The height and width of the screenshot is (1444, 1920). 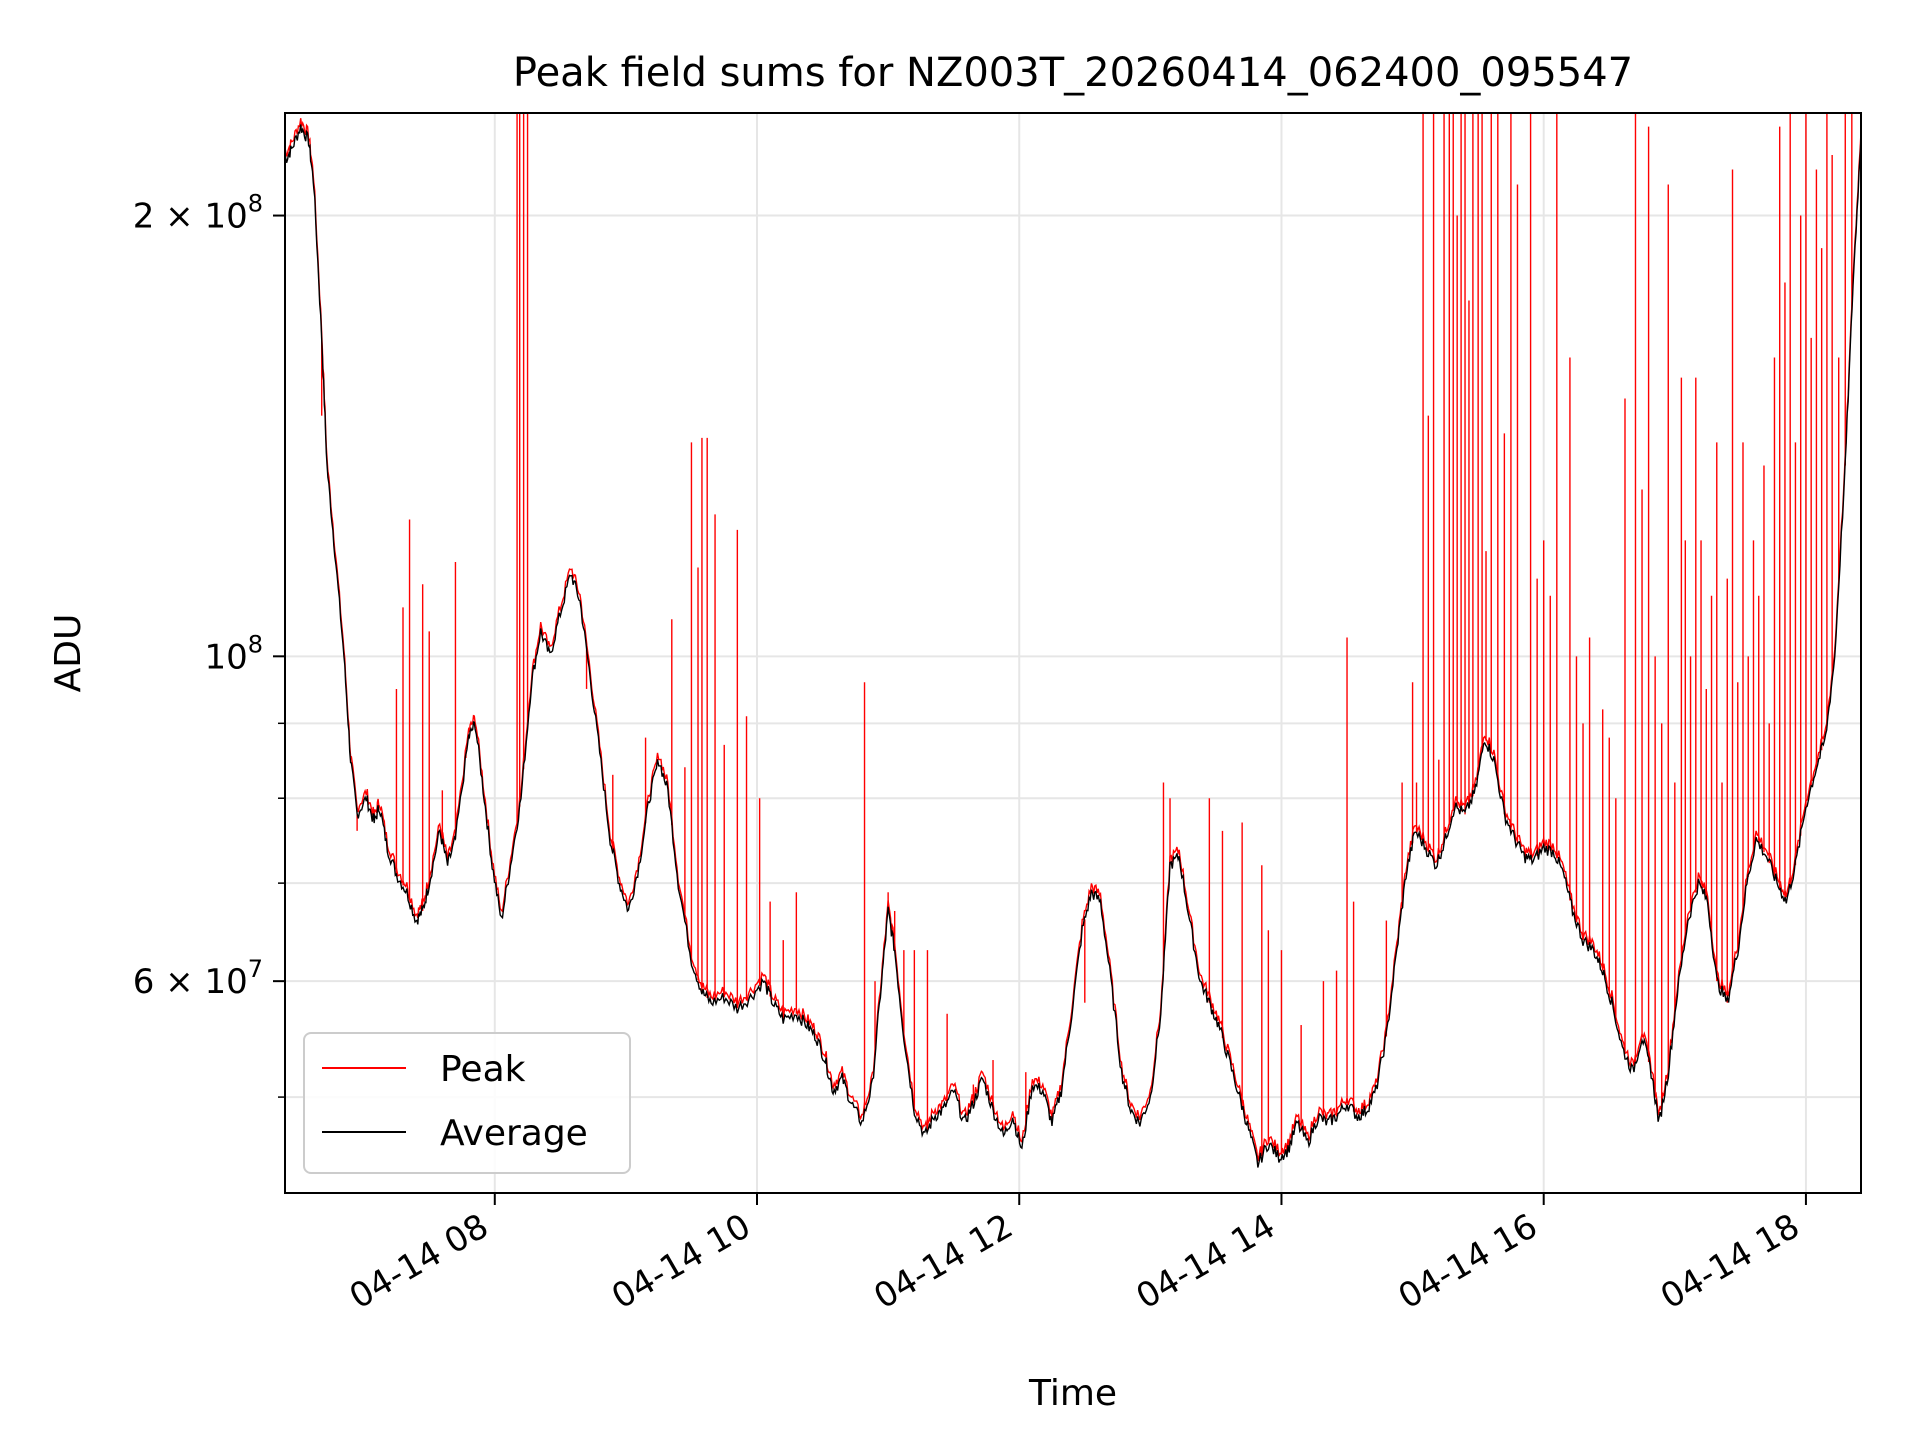 What do you see at coordinates (198, 213) in the screenshot?
I see `y-tick-label: 2 × 108` at bounding box center [198, 213].